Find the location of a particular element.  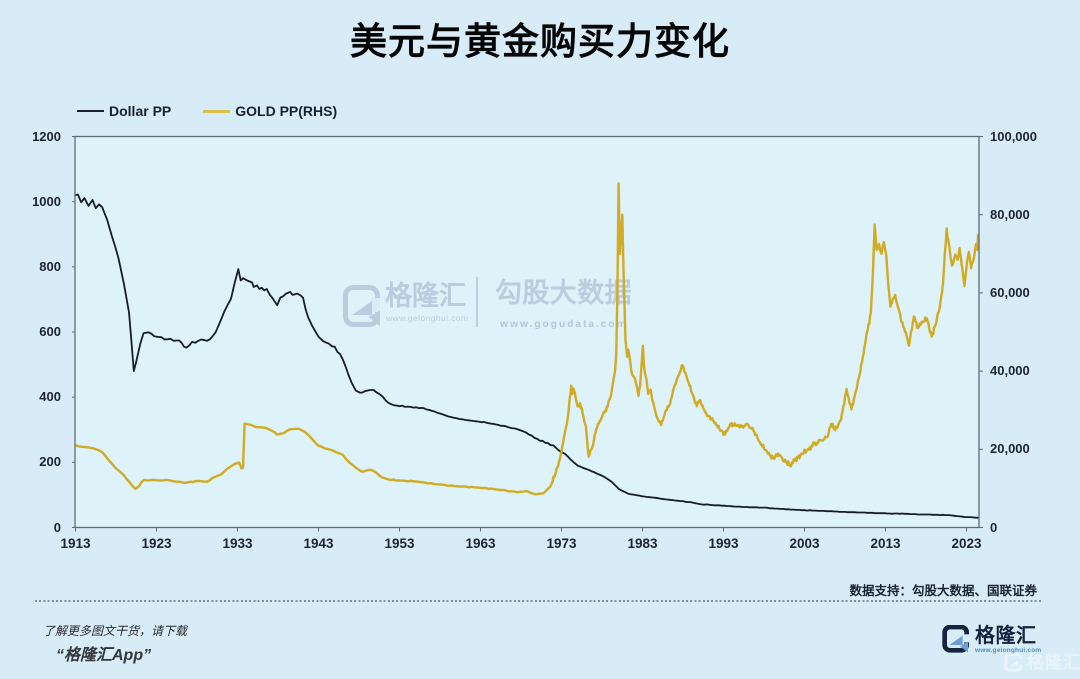

legend-label-dollar: Dollar PP is located at coordinates (140, 111).